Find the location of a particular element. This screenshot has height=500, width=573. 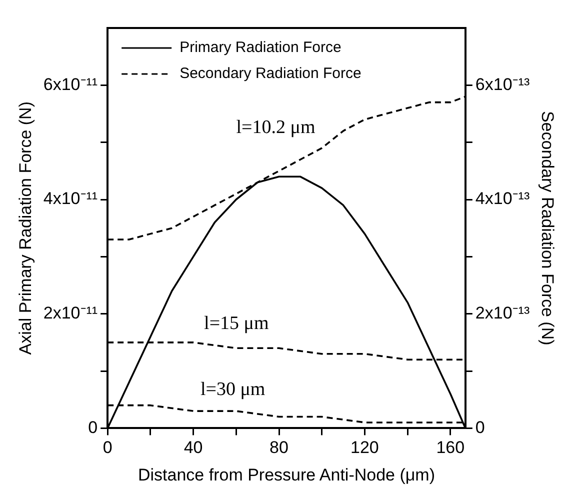

legend-label: Primary Radiation Force is located at coordinates (261, 47).